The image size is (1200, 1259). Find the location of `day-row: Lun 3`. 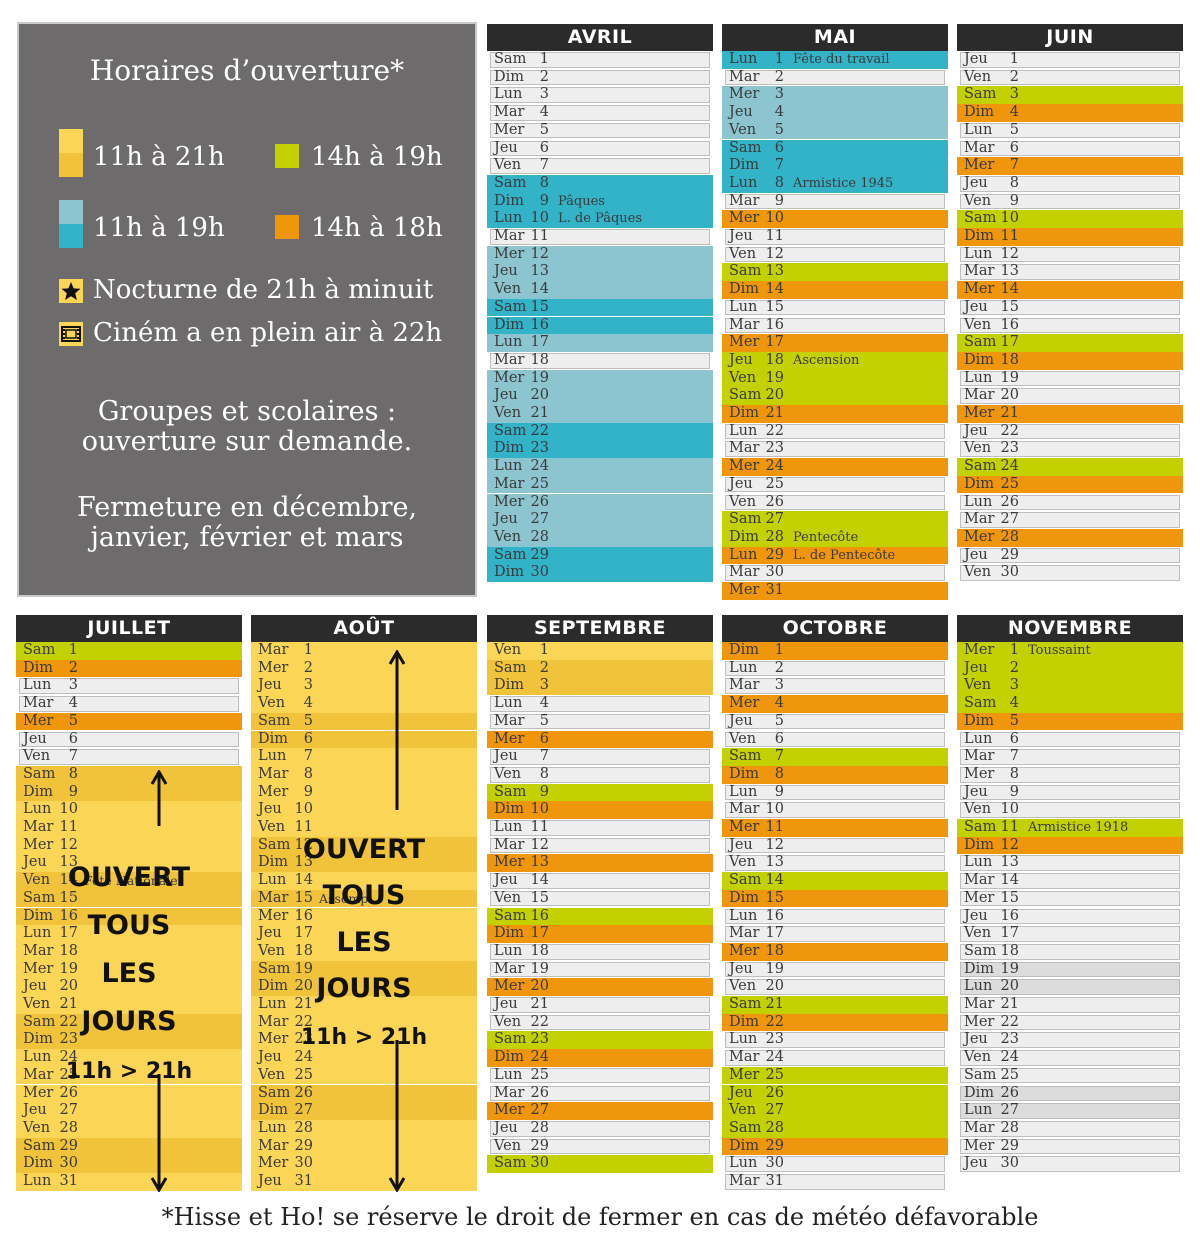

day-row: Lun 3 is located at coordinates (129, 686).